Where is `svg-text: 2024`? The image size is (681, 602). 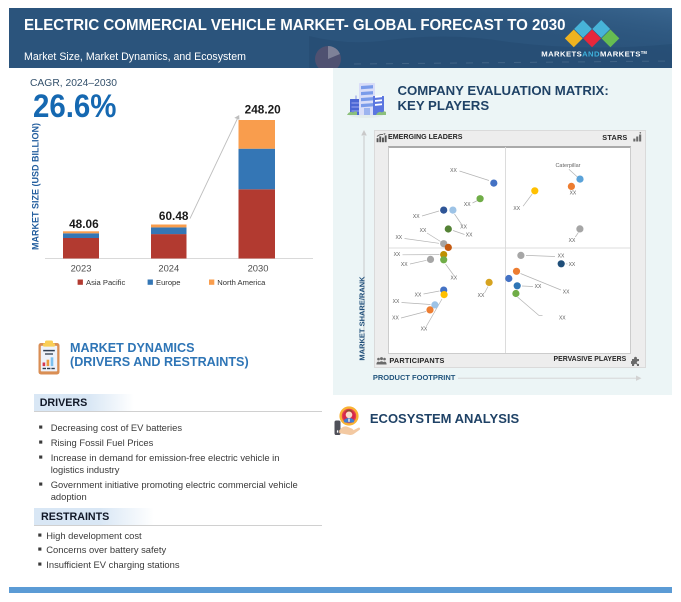 svg-text: 2024 is located at coordinates (168, 268).